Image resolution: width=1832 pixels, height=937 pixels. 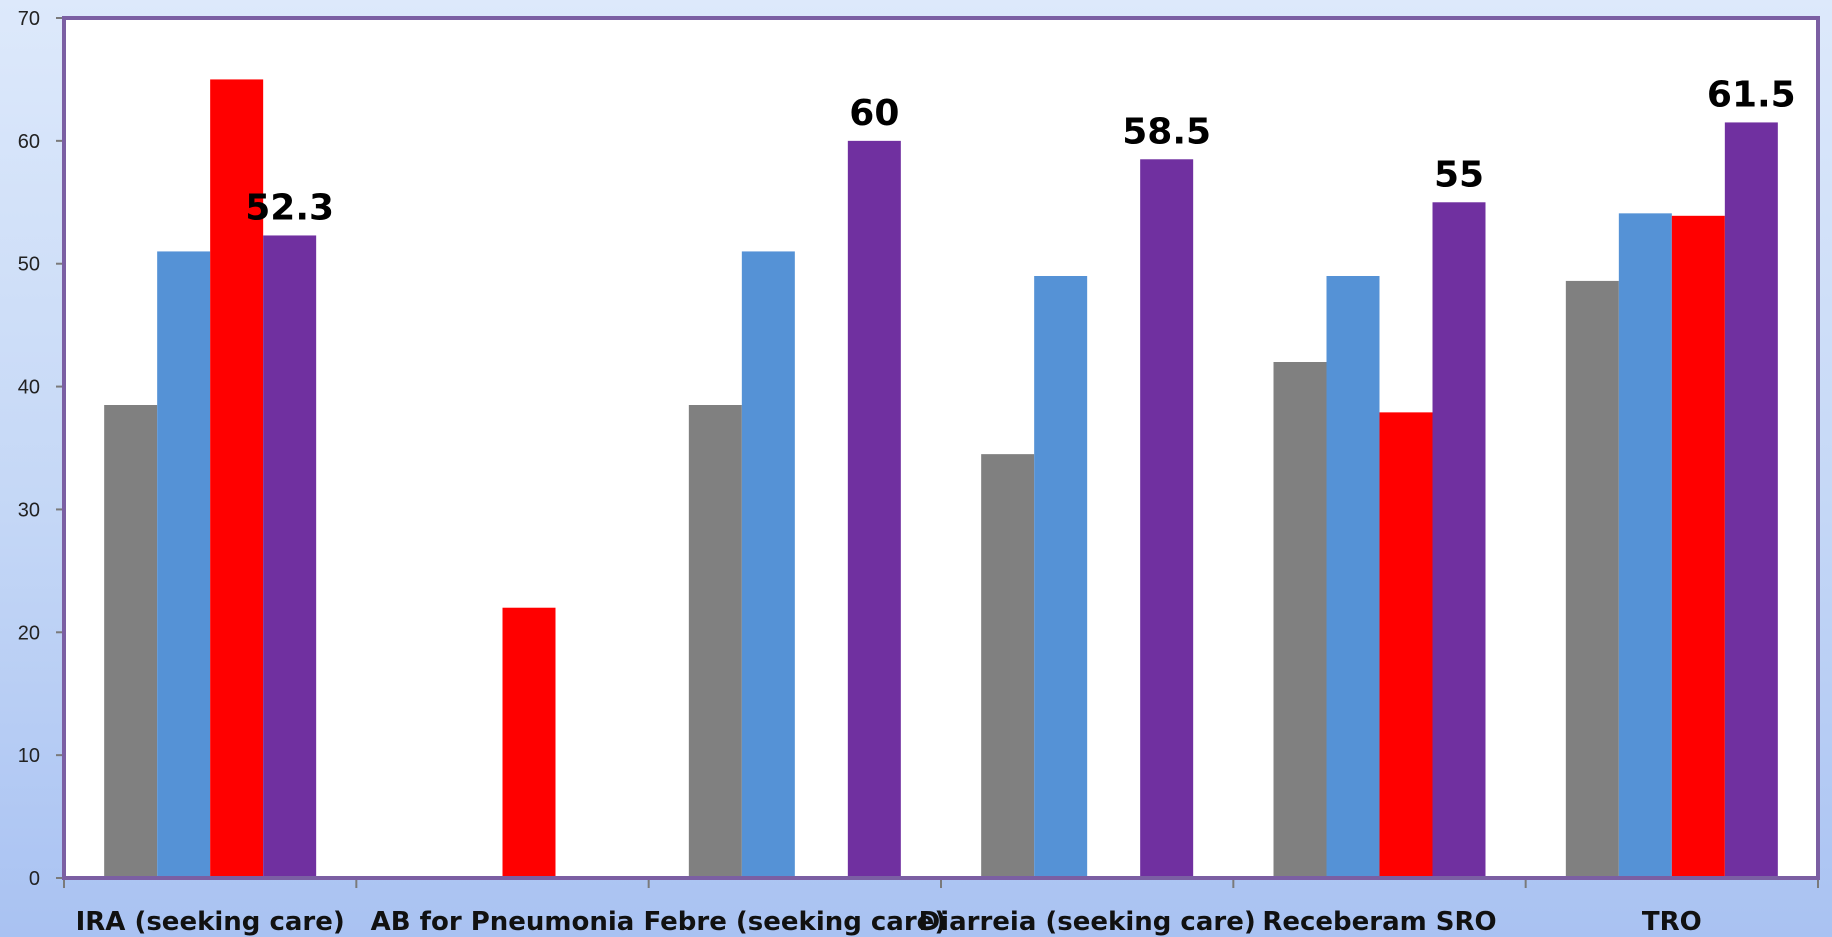 I want to click on bar-s0-c0, so click(x=131, y=641).